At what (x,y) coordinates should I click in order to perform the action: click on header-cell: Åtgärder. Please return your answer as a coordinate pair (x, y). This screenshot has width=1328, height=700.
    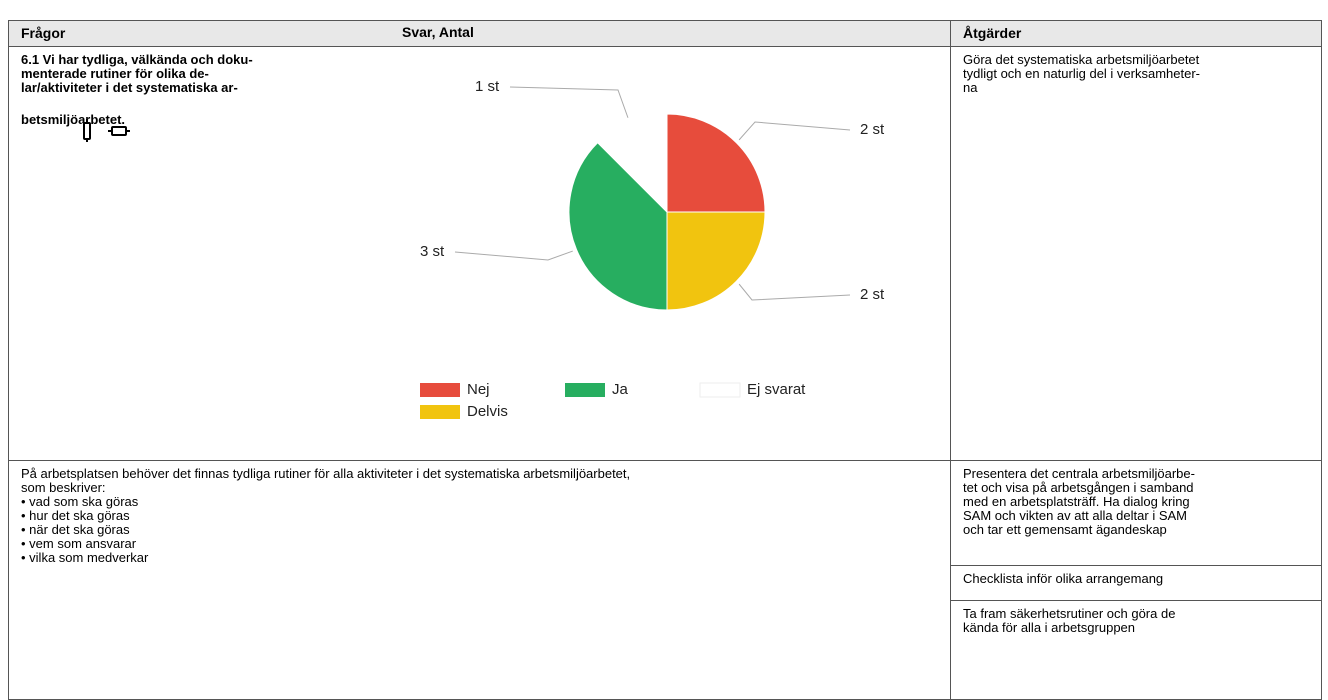
    Looking at the image, I should click on (1136, 33).